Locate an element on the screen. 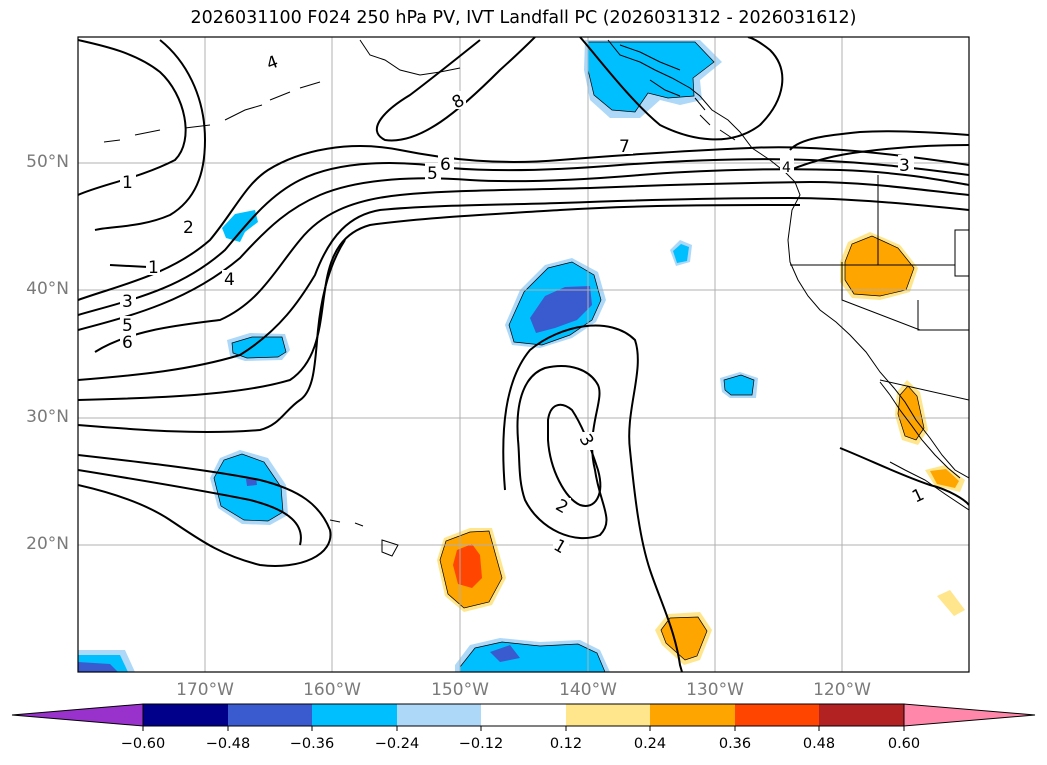 This screenshot has width=1047, height=765. colorbar-tick-label: 0.60 is located at coordinates (904, 744).